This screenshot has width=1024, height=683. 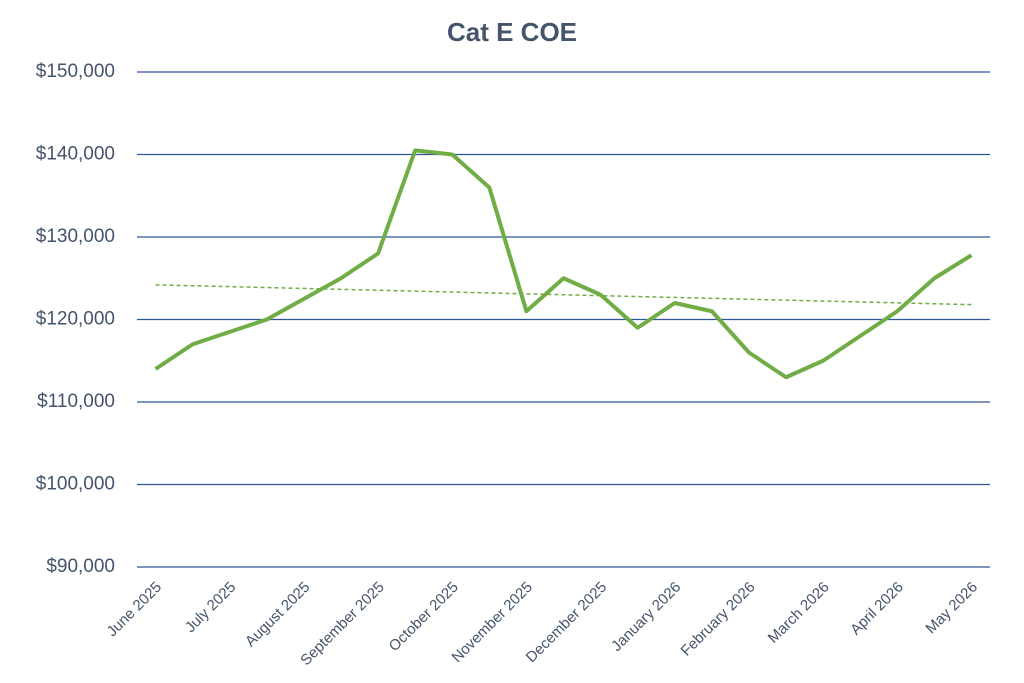 I want to click on chart-title: Cat E COE, so click(x=512, y=32).